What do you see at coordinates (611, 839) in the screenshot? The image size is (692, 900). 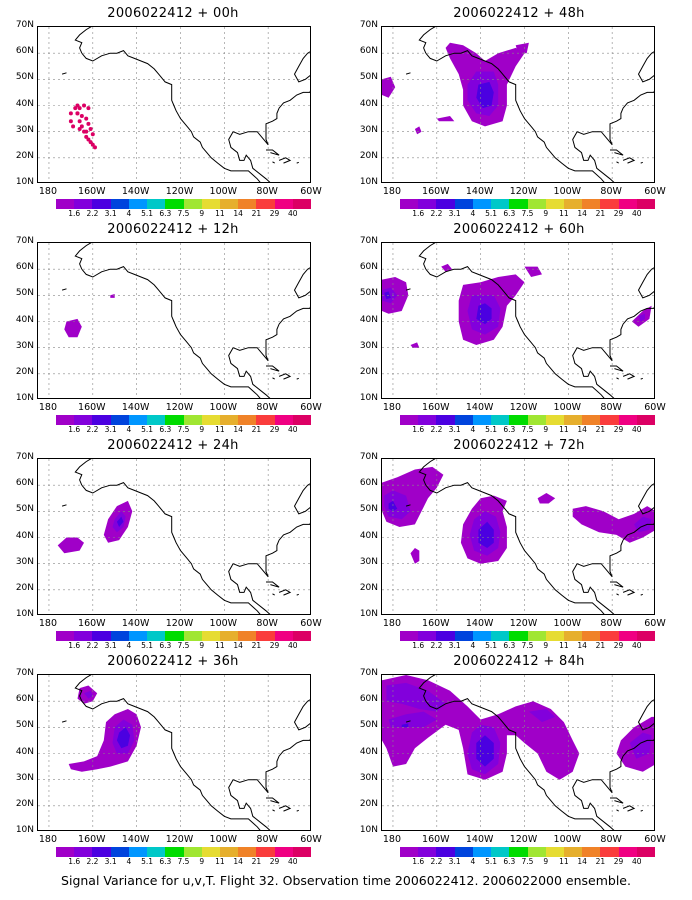 I see `longitude-label: 80W` at bounding box center [611, 839].